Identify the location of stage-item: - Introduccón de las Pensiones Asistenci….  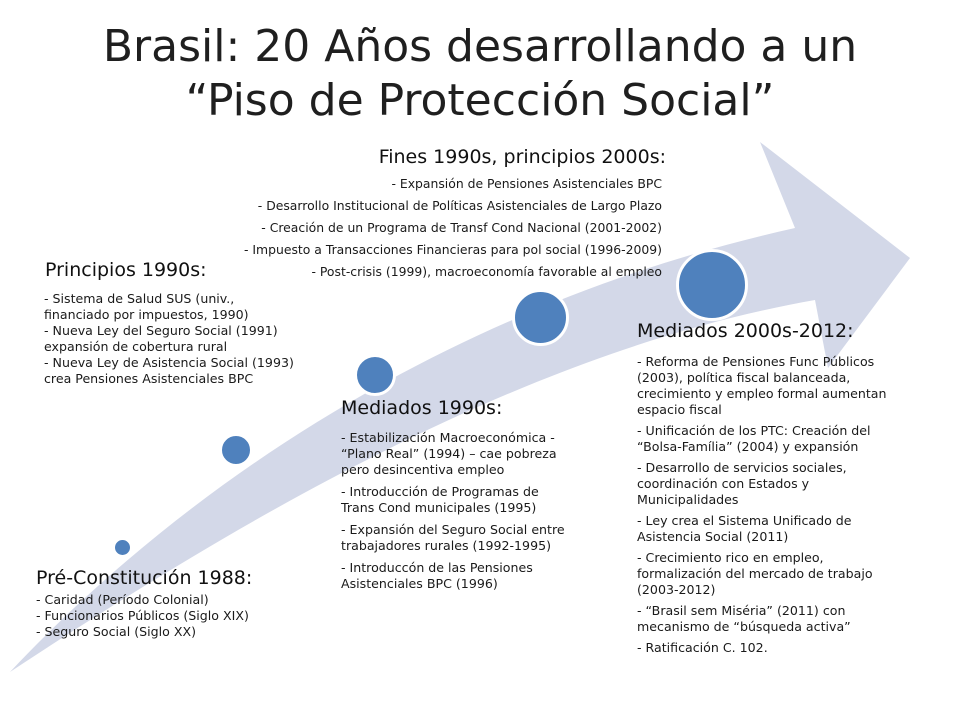
(437, 575).